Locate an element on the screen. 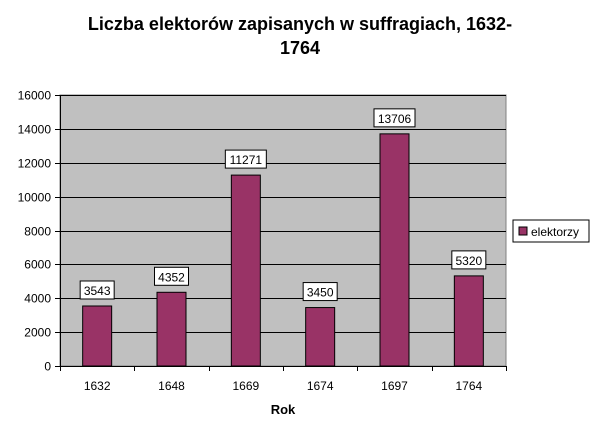 The height and width of the screenshot is (432, 593). data-label: 13706 is located at coordinates (394, 118).